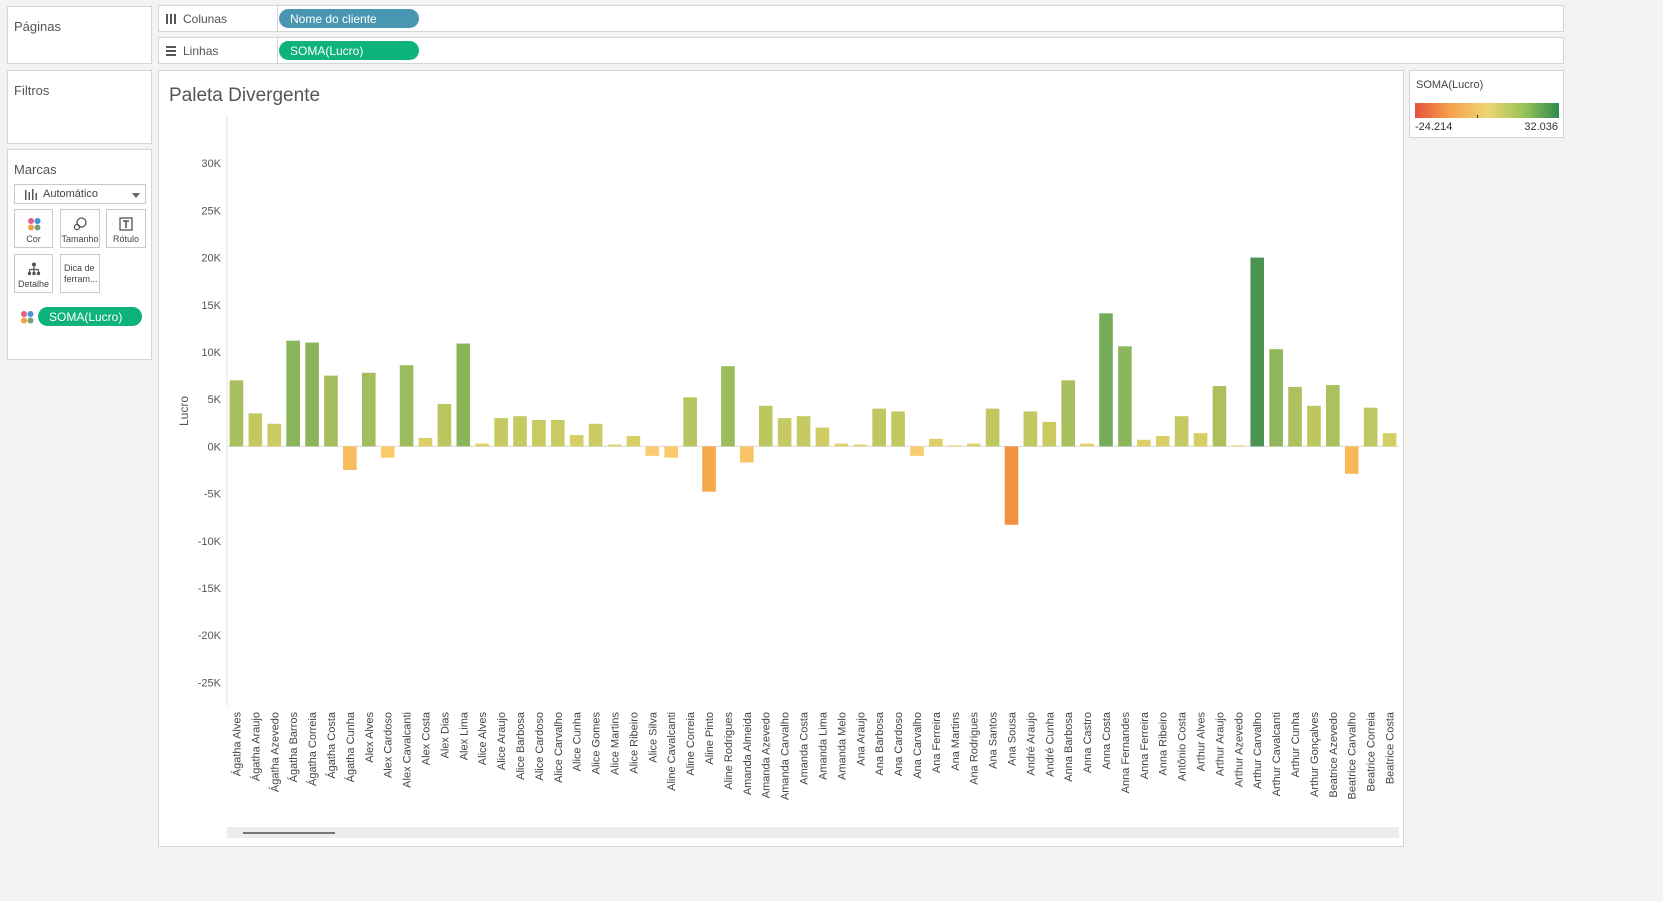 This screenshot has width=1663, height=901. Describe the element at coordinates (975, 748) in the screenshot. I see `x-tick-label: Ana Rodrigues` at that location.